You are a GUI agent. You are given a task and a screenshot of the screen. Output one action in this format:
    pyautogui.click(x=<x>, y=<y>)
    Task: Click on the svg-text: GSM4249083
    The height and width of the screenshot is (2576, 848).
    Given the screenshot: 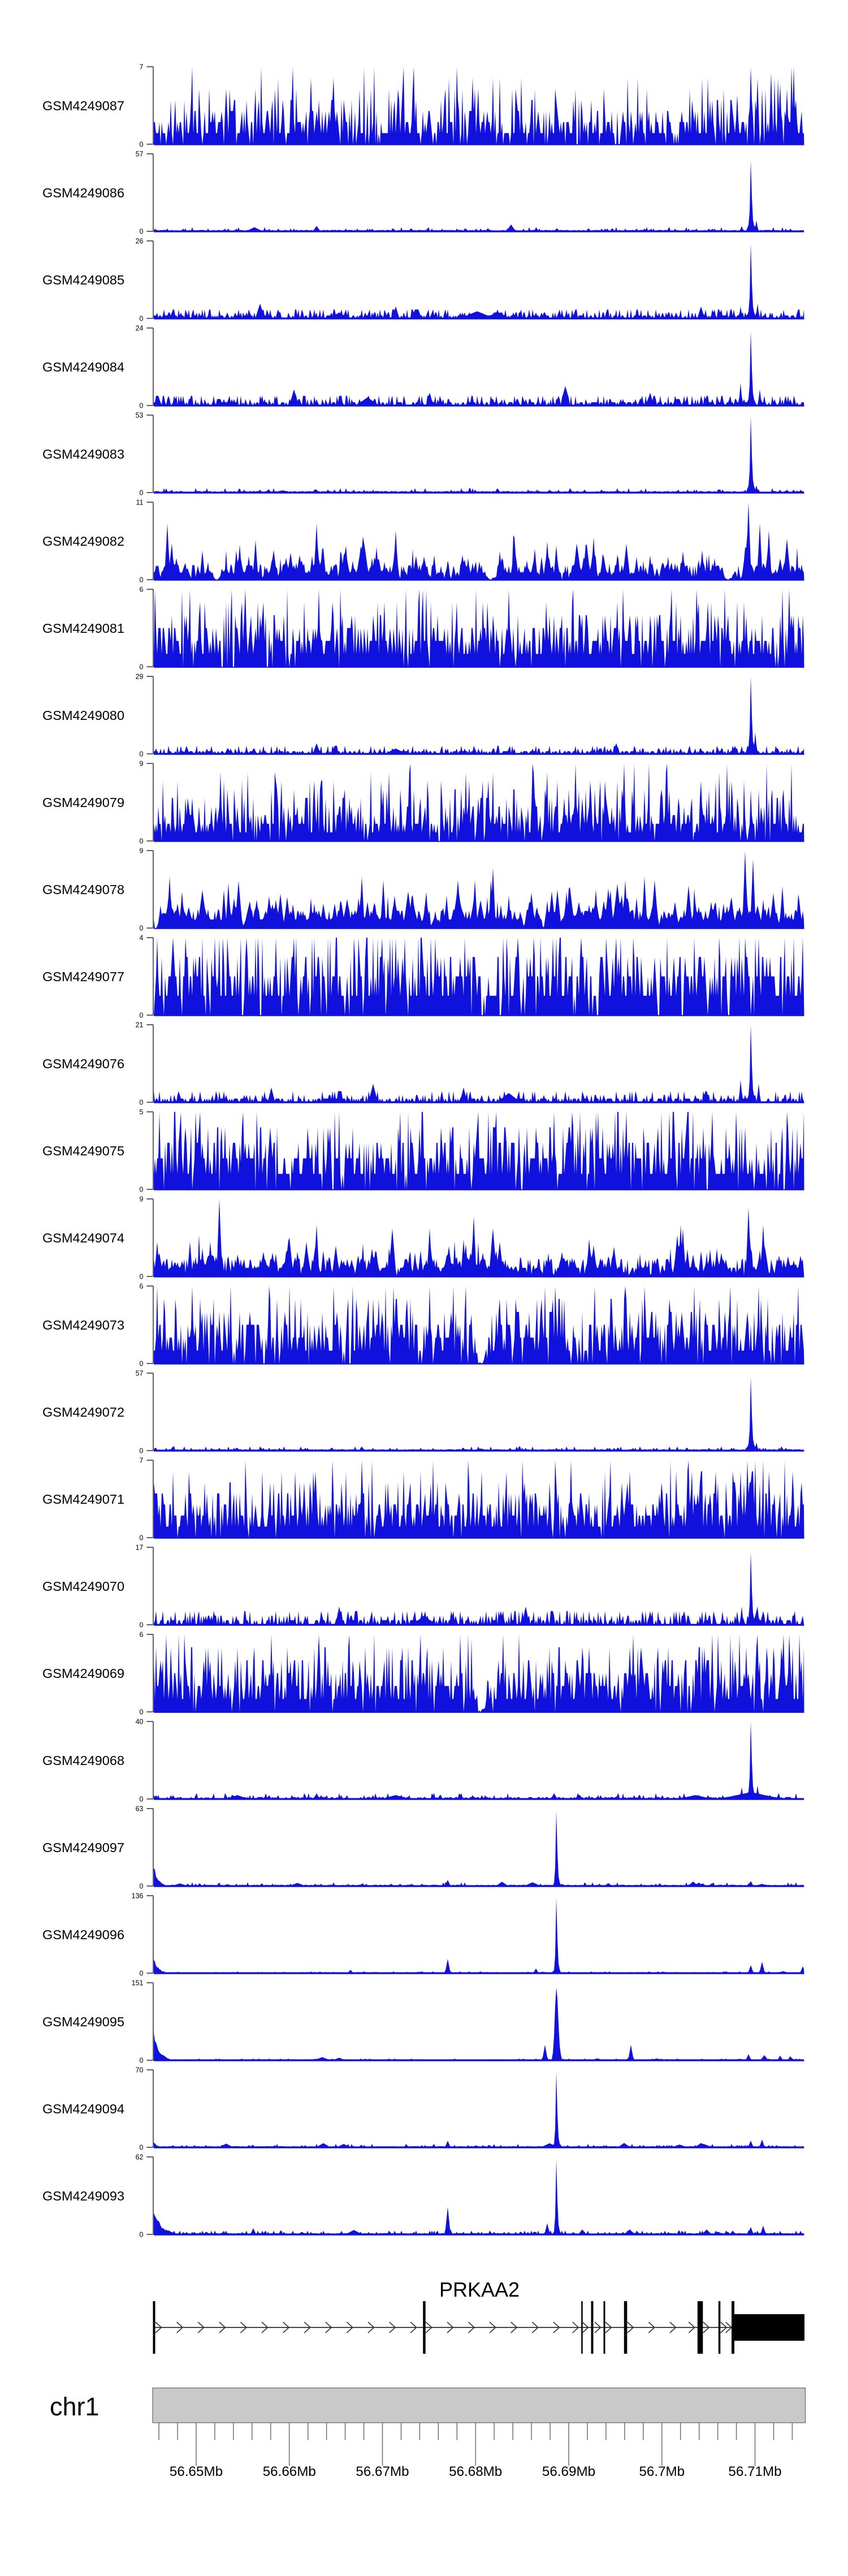 What is the action you would take?
    pyautogui.click(x=83, y=454)
    